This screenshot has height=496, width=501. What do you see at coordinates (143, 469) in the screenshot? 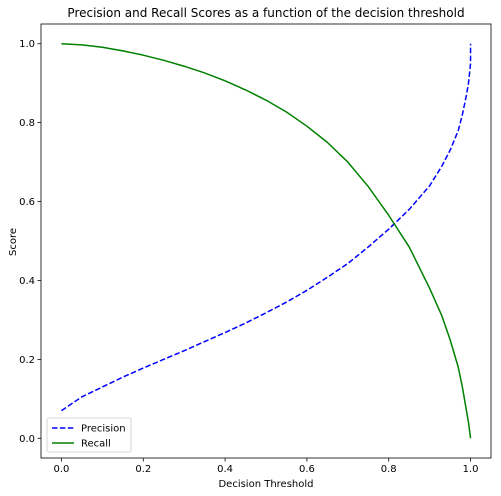
I see `x-tick-label: 0.2` at bounding box center [143, 469].